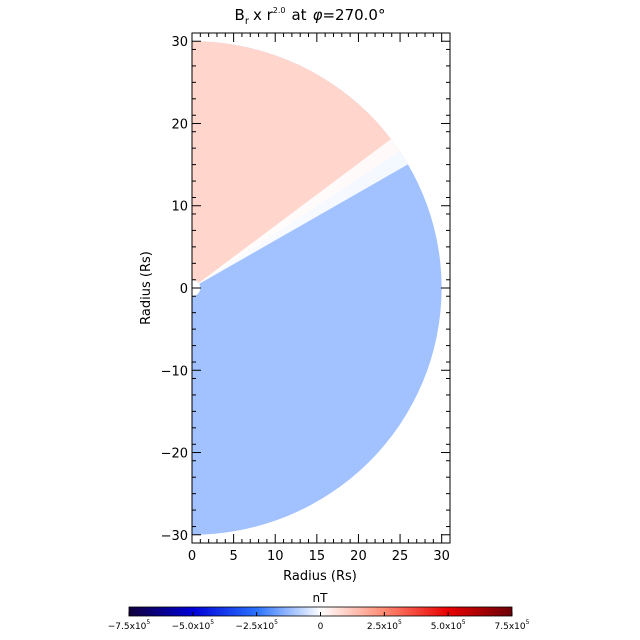 The image size is (640, 640). Describe the element at coordinates (310, 16) in the screenshot. I see `chart-title: Br x r2.0 at φ=270.0°` at that location.